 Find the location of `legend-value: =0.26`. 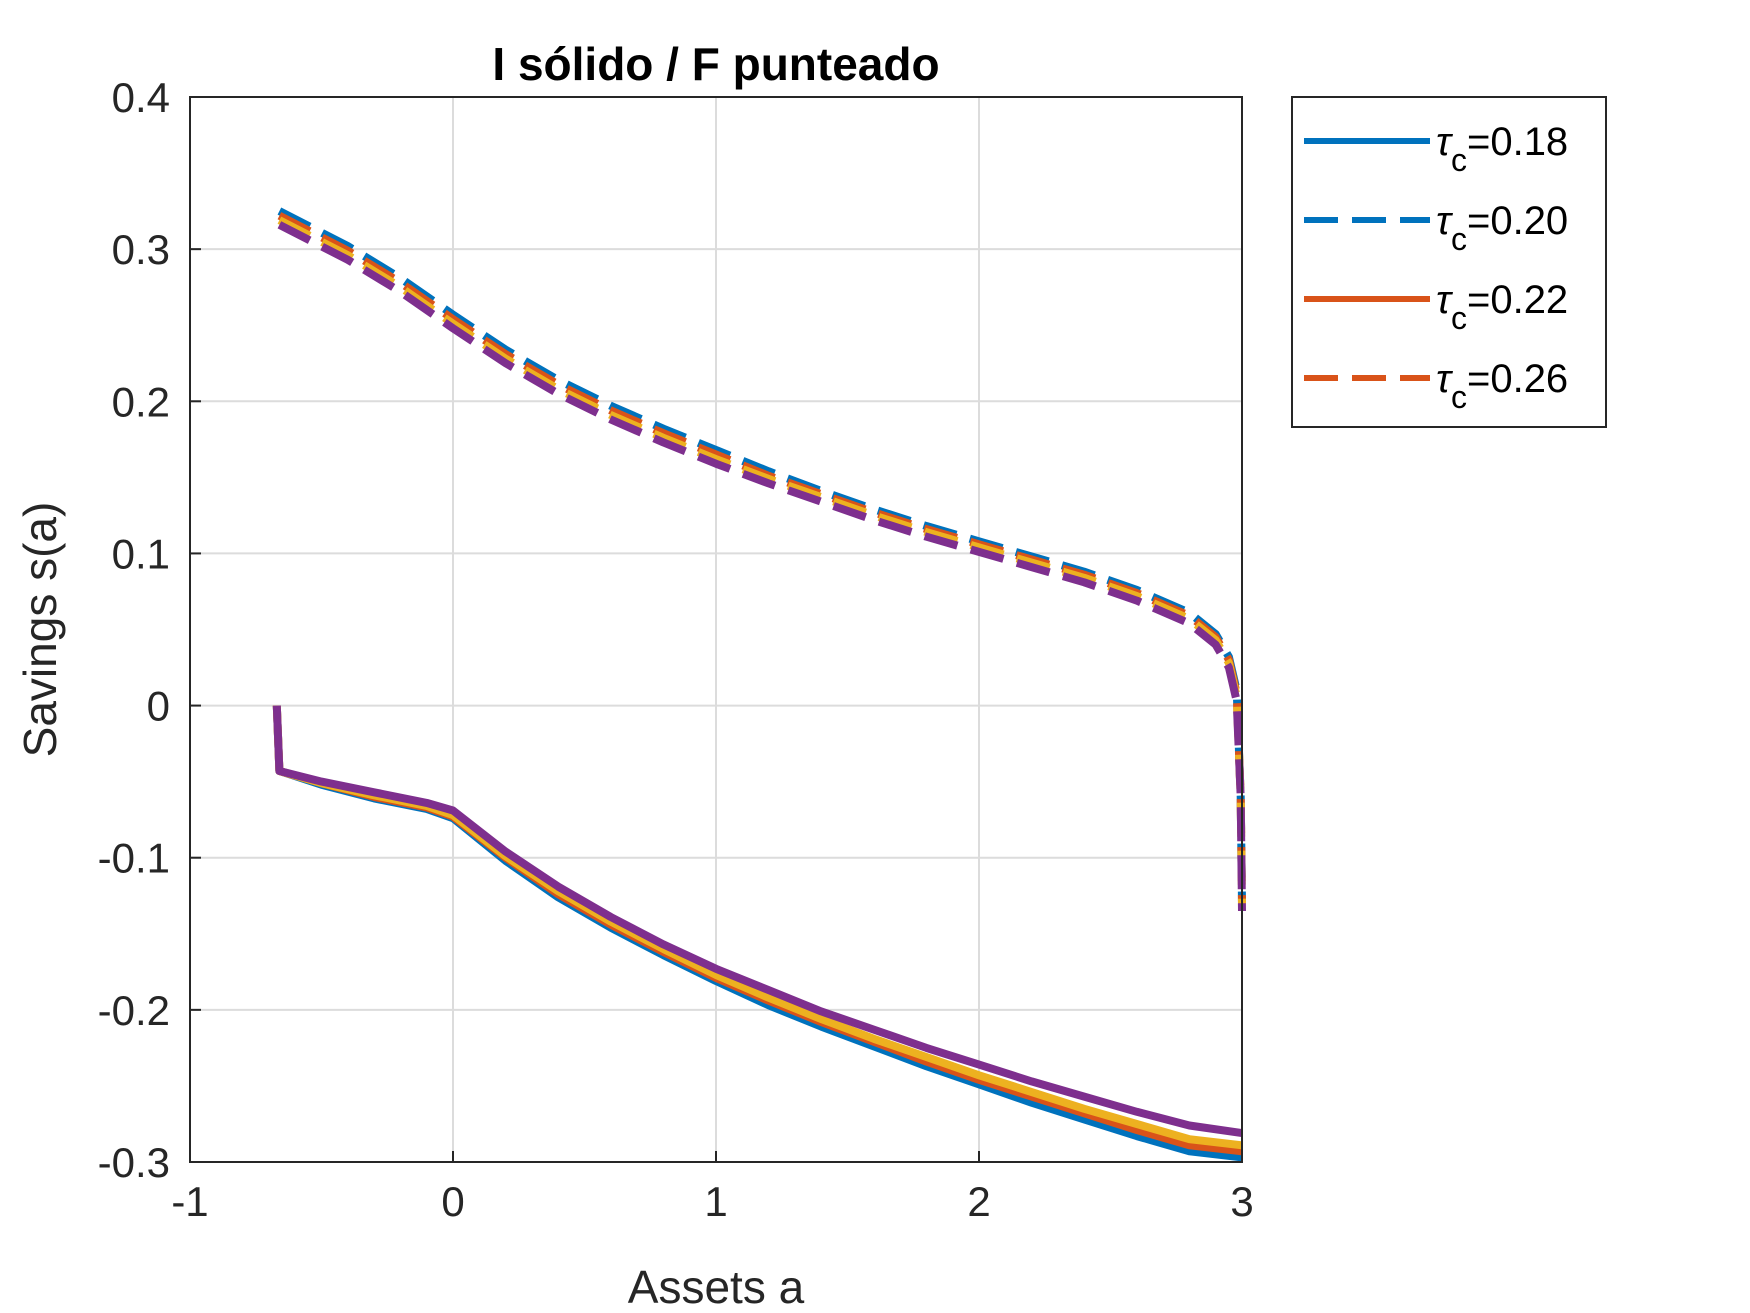

legend-value: =0.26 is located at coordinates (1517, 379).